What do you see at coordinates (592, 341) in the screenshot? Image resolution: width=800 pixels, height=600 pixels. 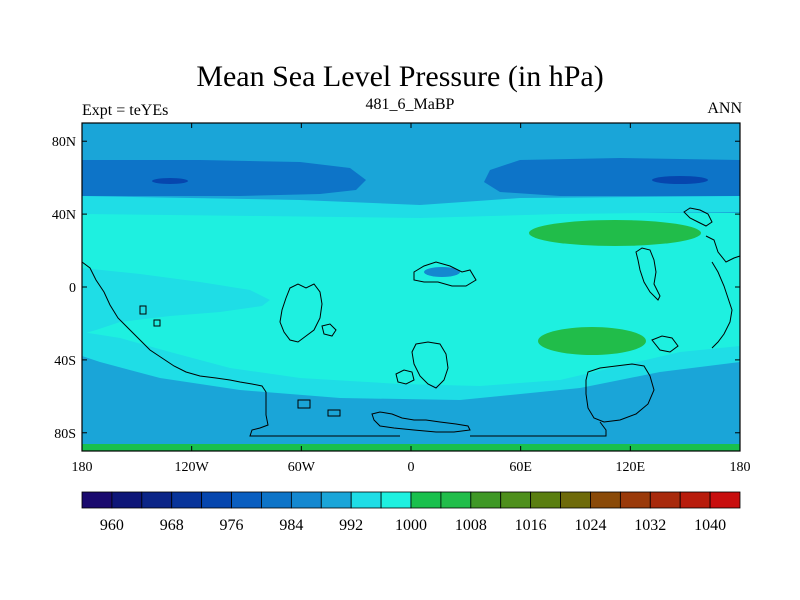 I see `field-subtropical-high-south` at bounding box center [592, 341].